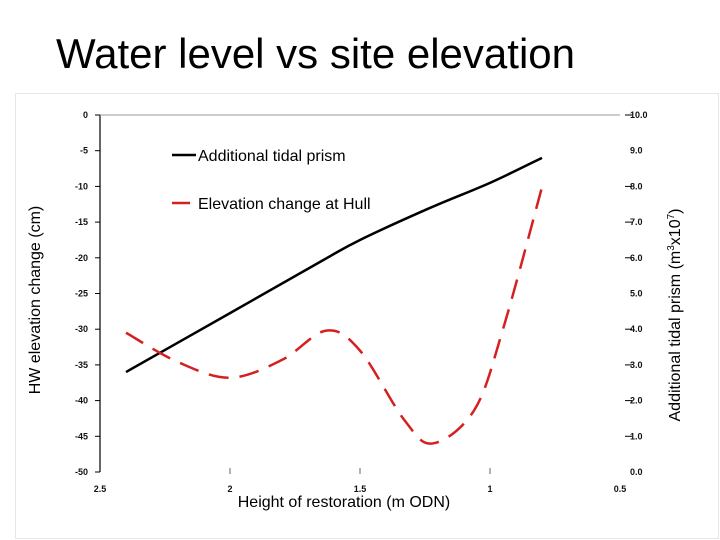  What do you see at coordinates (360, 489) in the screenshot?
I see `x-tick-label: 1.5` at bounding box center [360, 489].